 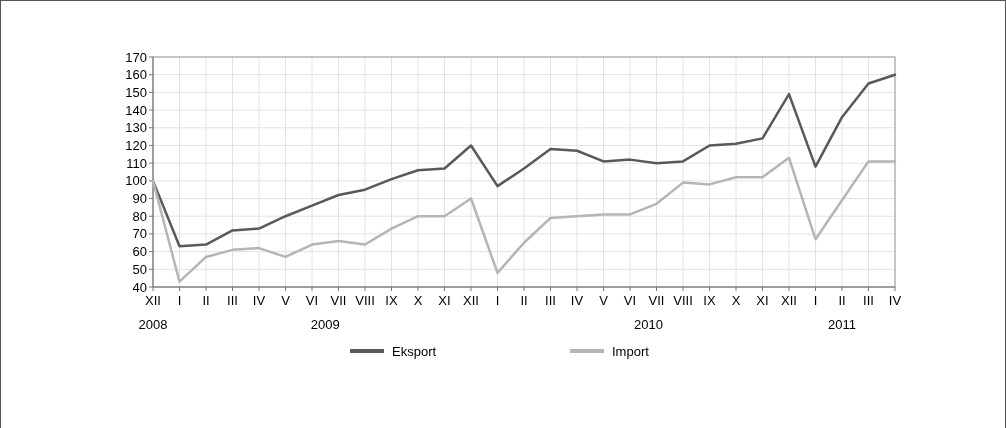 I want to click on y-tick-label: 140, so click(x=136, y=110).